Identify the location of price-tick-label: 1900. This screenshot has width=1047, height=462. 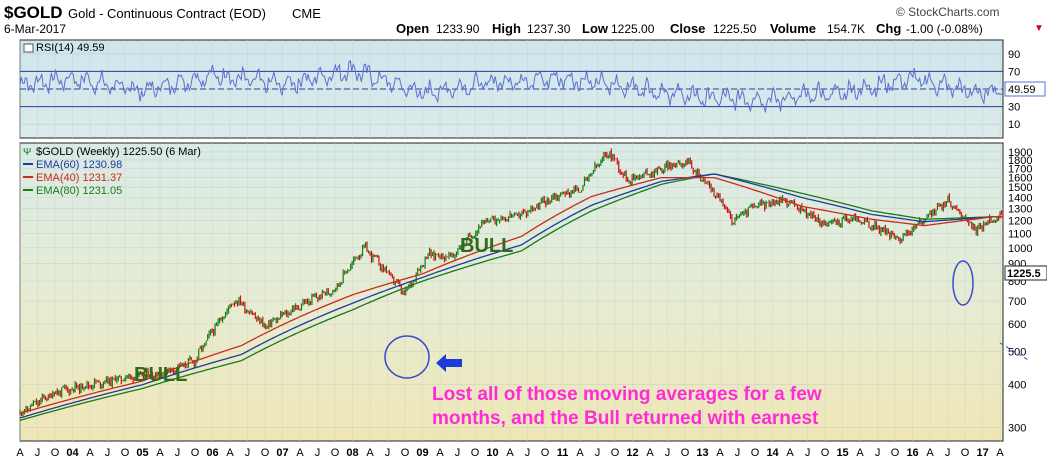
(1020, 153).